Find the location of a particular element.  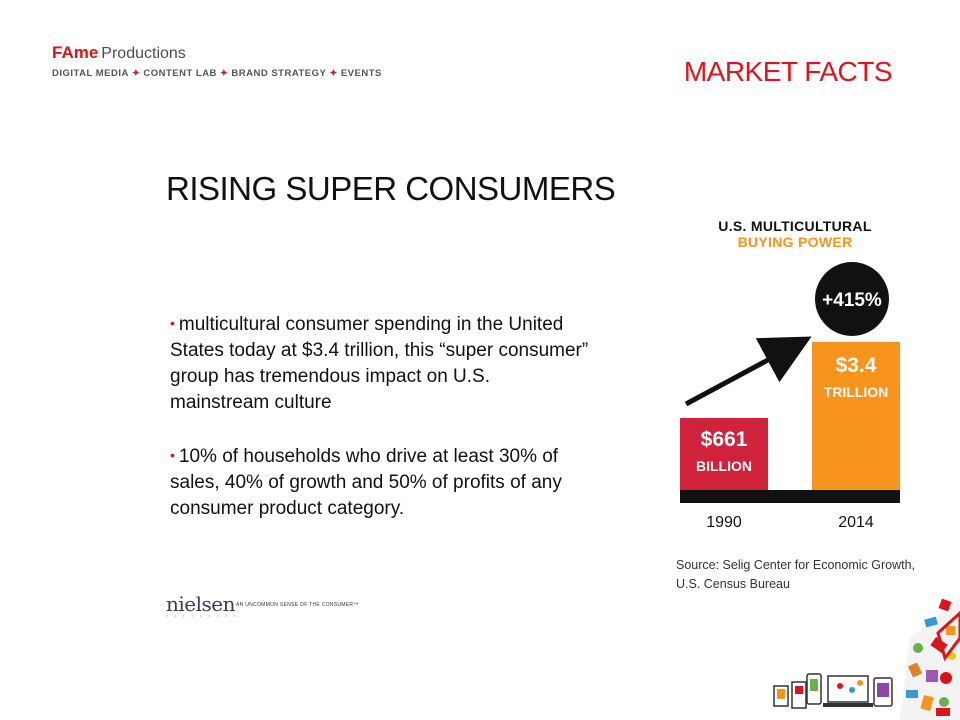

service-item: DIGITAL MEDIA is located at coordinates (90, 73).